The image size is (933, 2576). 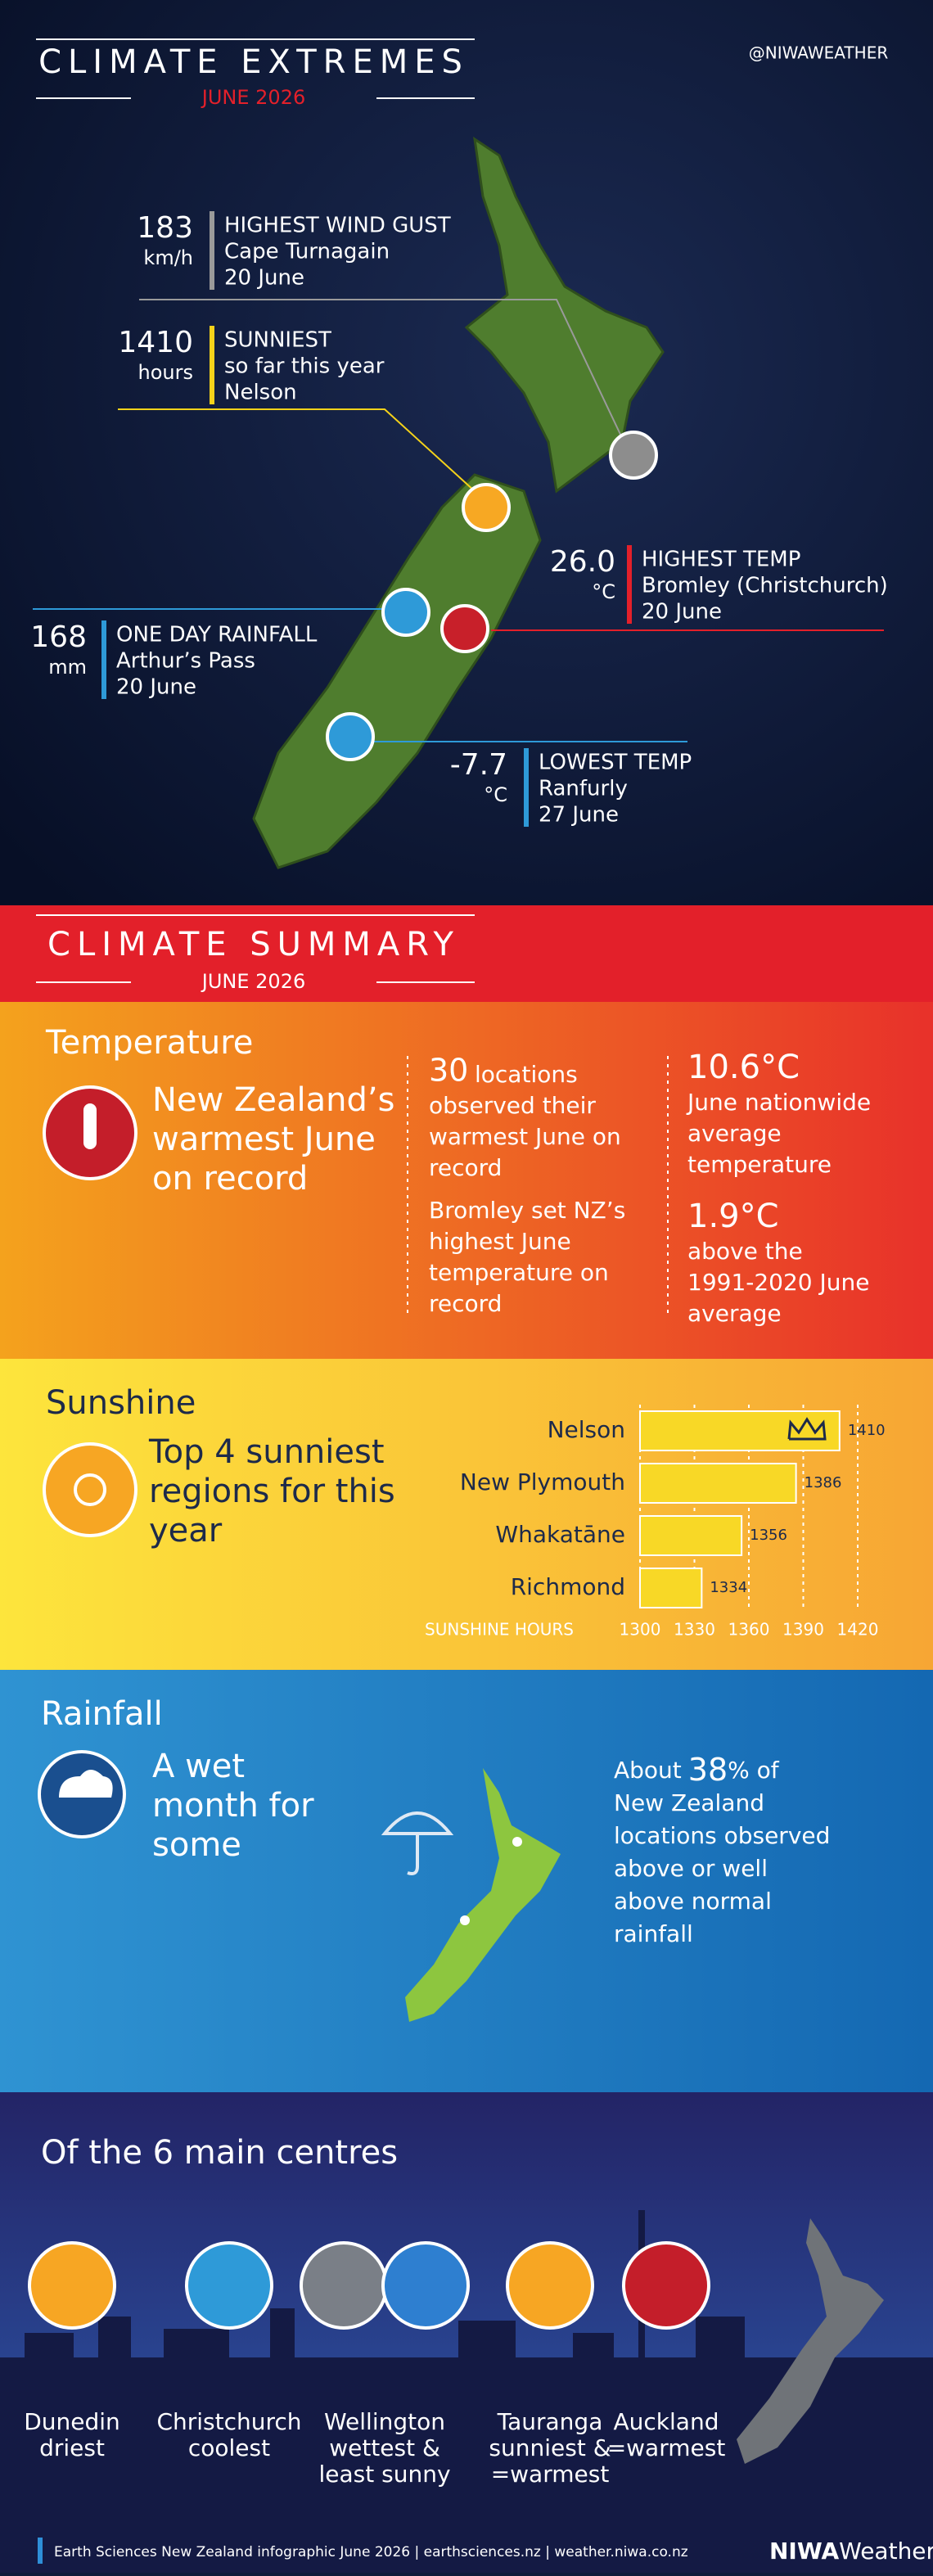 What do you see at coordinates (228, 2421) in the screenshot?
I see `city-name: Christchurch` at bounding box center [228, 2421].